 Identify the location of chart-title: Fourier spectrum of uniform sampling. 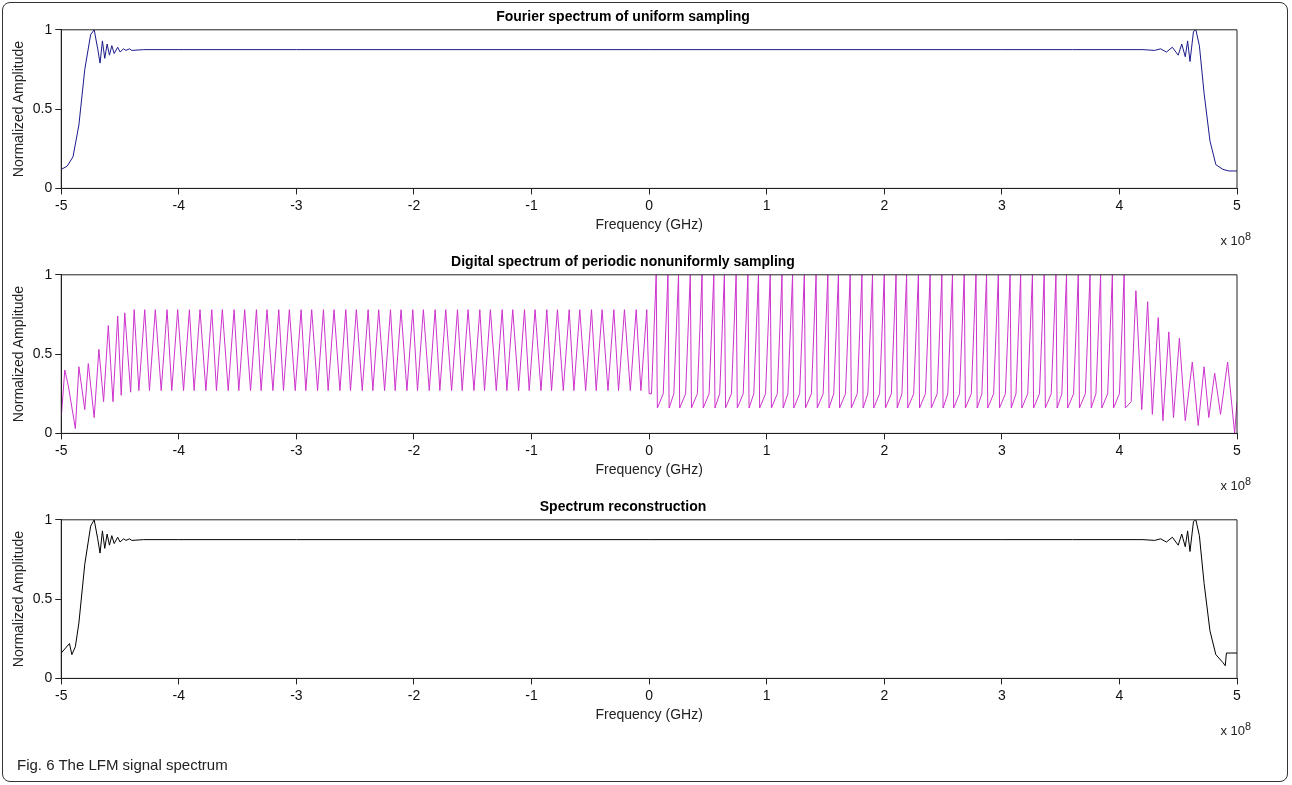
(623, 16).